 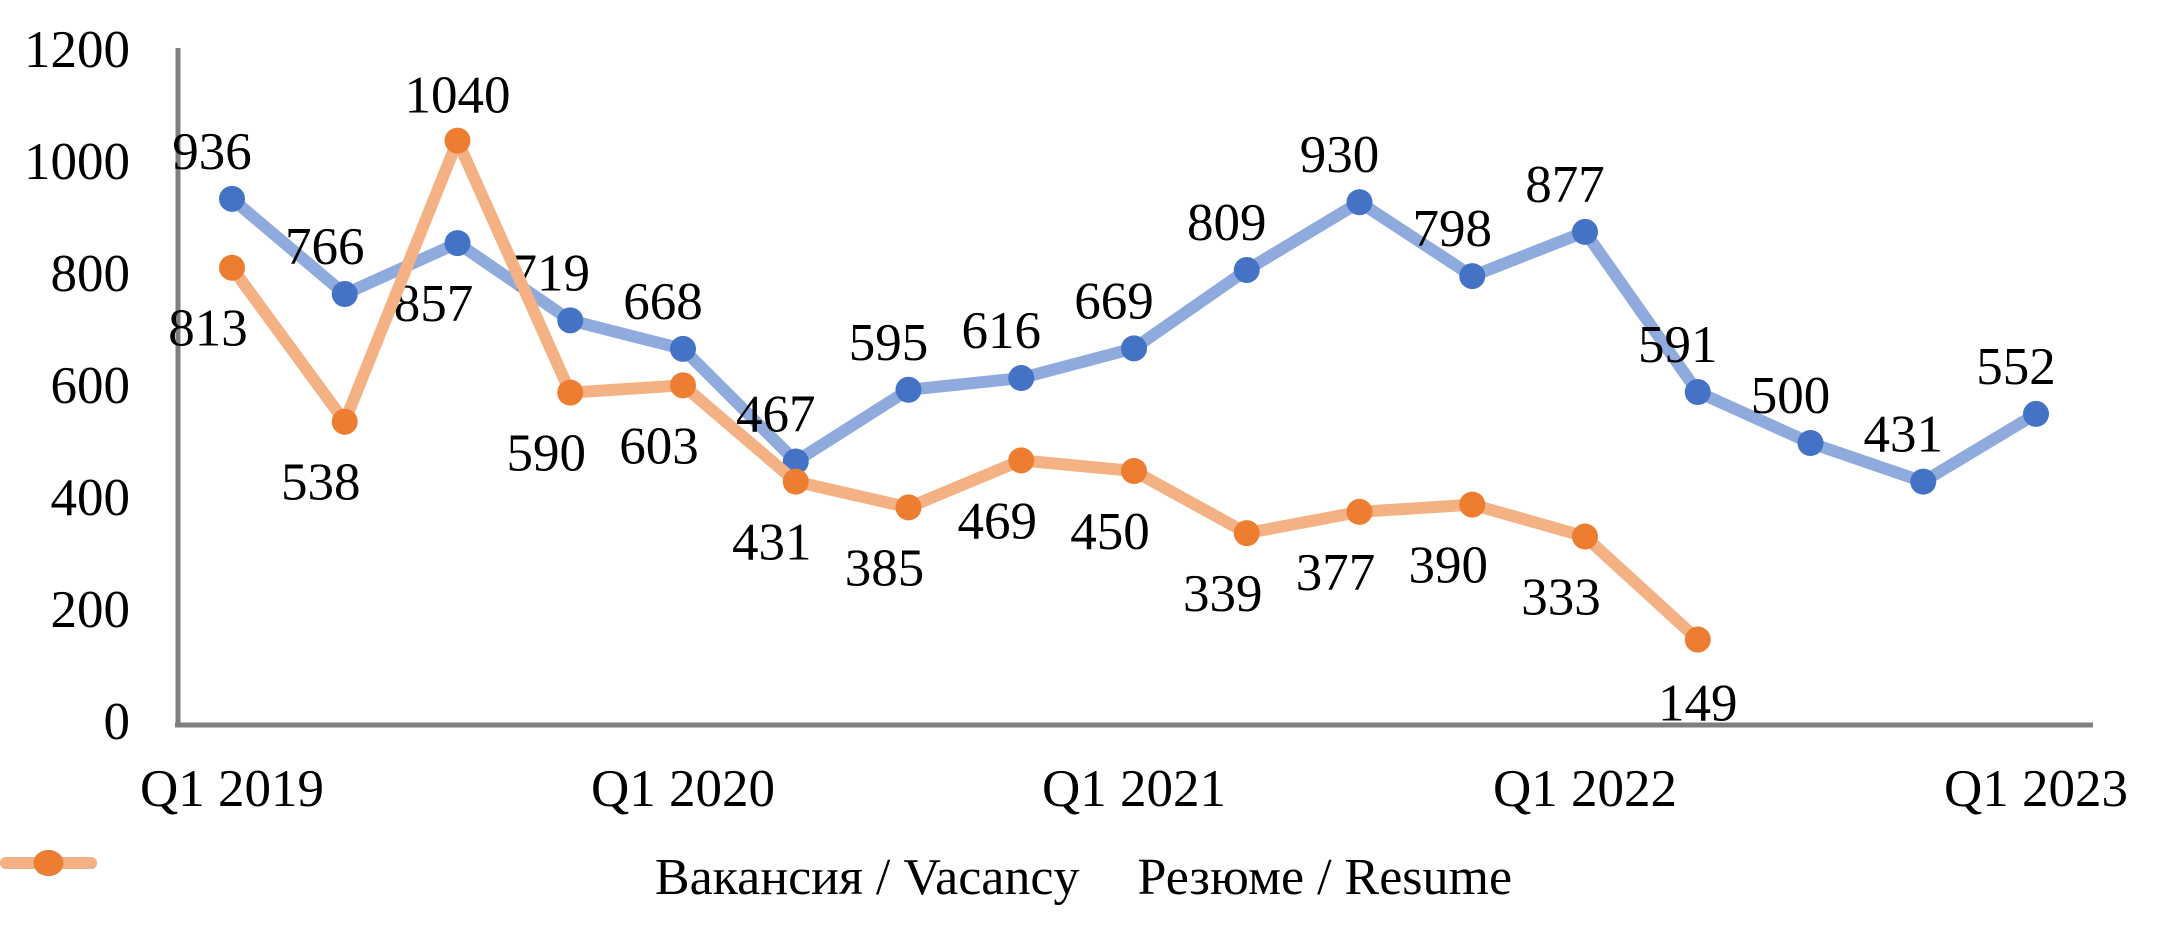 I want to click on x-tick-label: Q1 2020, so click(x=683, y=789).